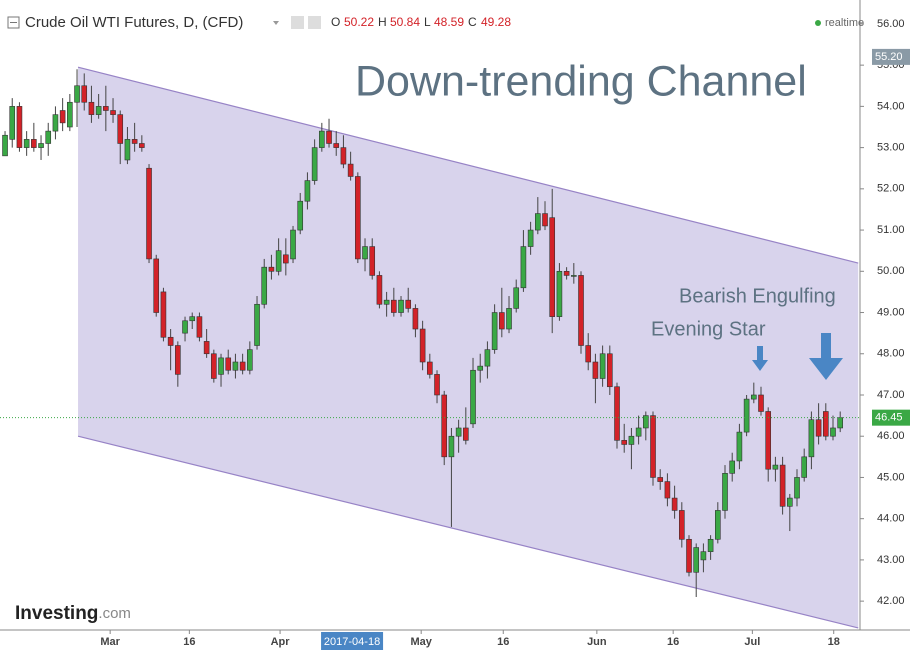 The image size is (910, 650). I want to click on logo-name: Investing, so click(56, 613).